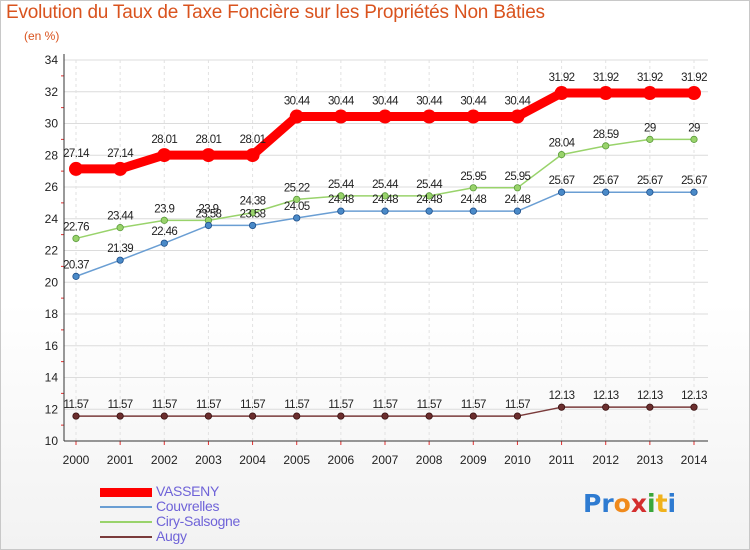 The height and width of the screenshot is (550, 750). I want to click on y-tick-label: 30, so click(52, 124).